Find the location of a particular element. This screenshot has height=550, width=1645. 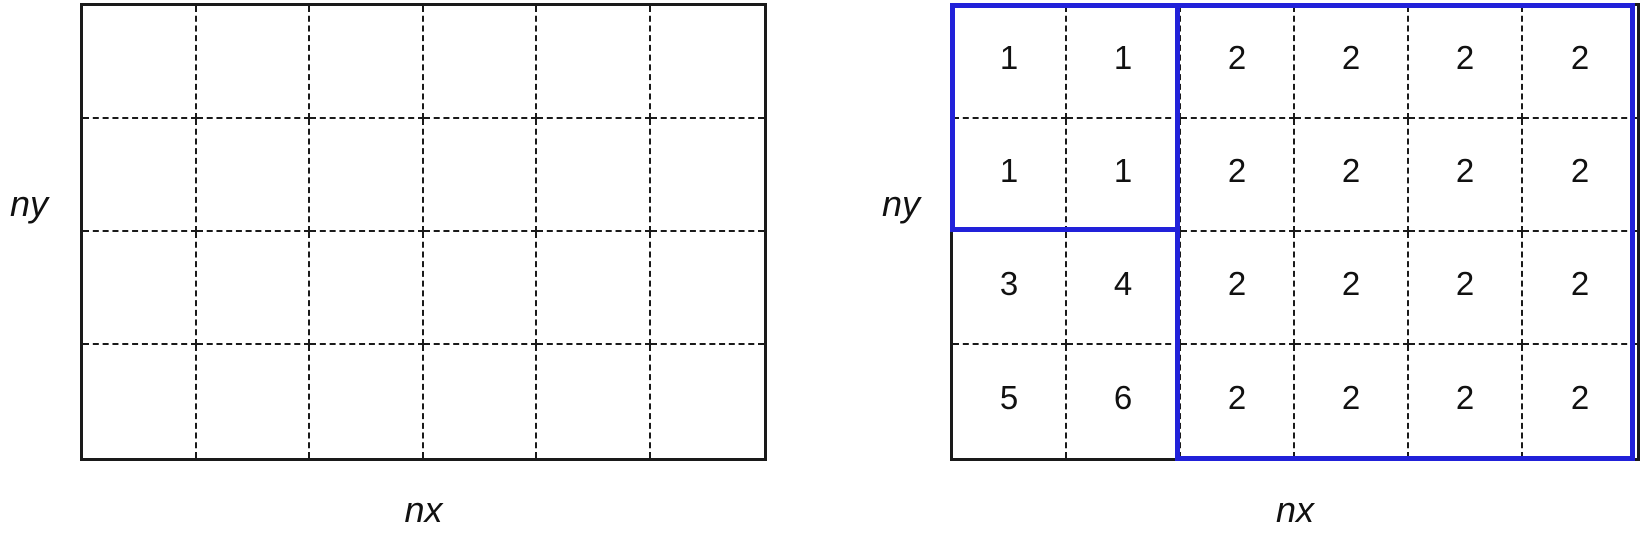

cell-value: 3 is located at coordinates (1009, 283).